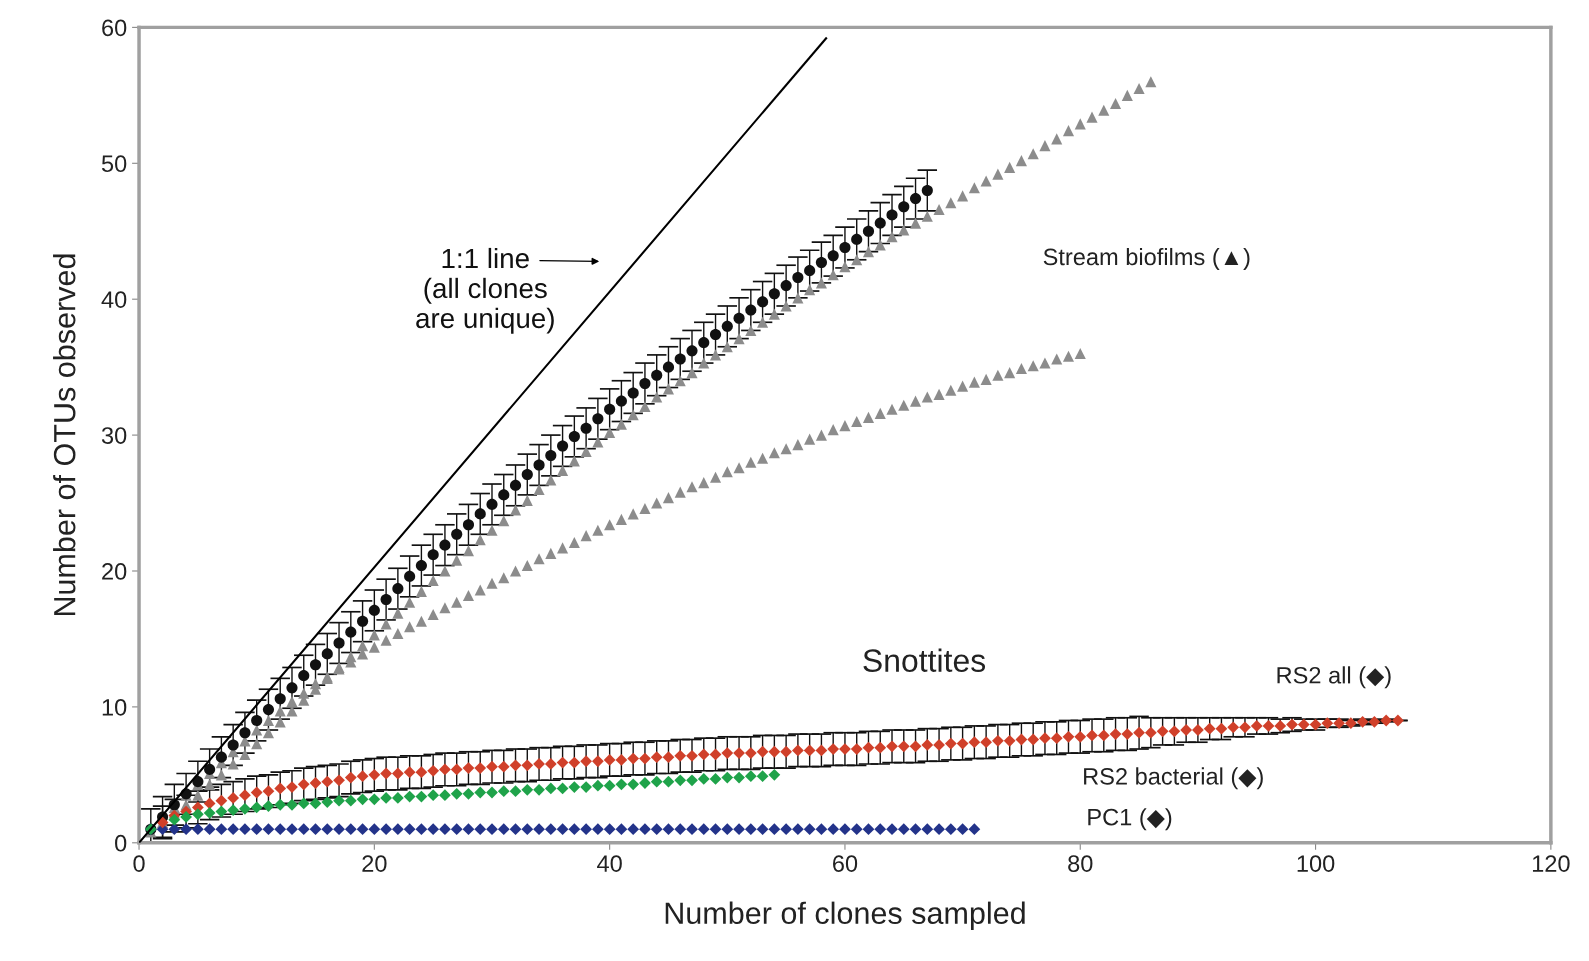 Image resolution: width=1589 pixels, height=961 pixels. What do you see at coordinates (114, 435) in the screenshot?
I see `y-tick-label: 30` at bounding box center [114, 435].